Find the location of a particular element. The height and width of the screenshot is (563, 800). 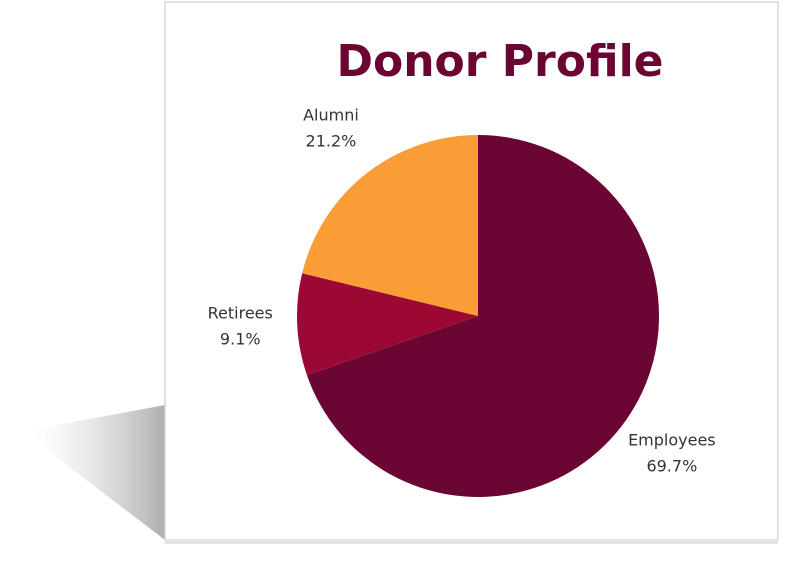

slice-label: Employees is located at coordinates (672, 440).